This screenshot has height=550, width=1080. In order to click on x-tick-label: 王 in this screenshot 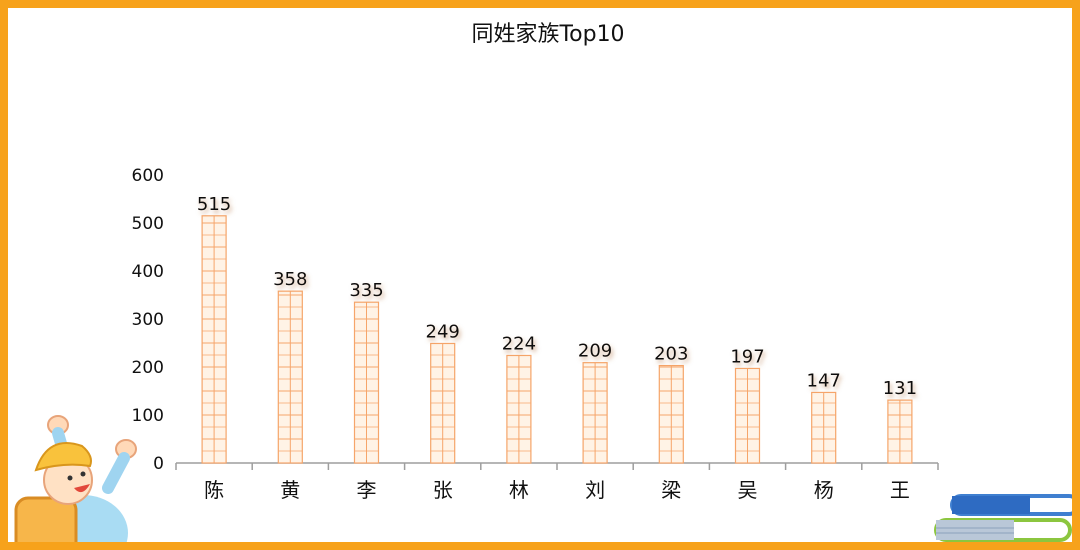, I will do `click(900, 490)`.